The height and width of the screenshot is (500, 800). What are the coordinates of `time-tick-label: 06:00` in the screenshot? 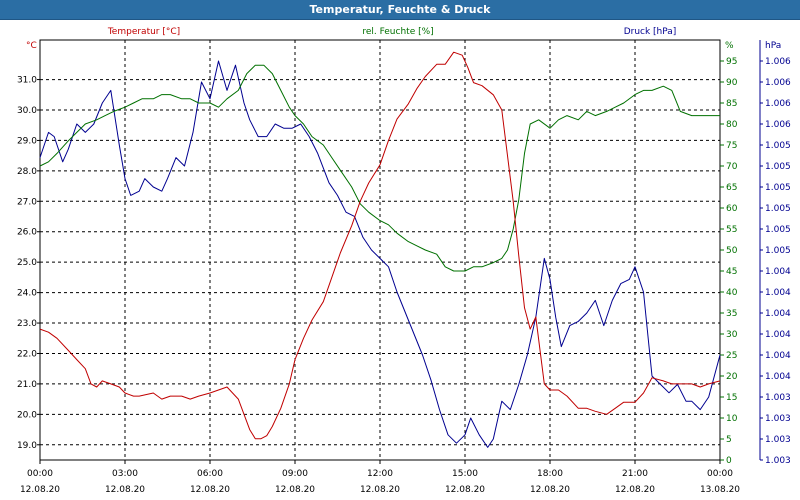 It's located at (210, 474).